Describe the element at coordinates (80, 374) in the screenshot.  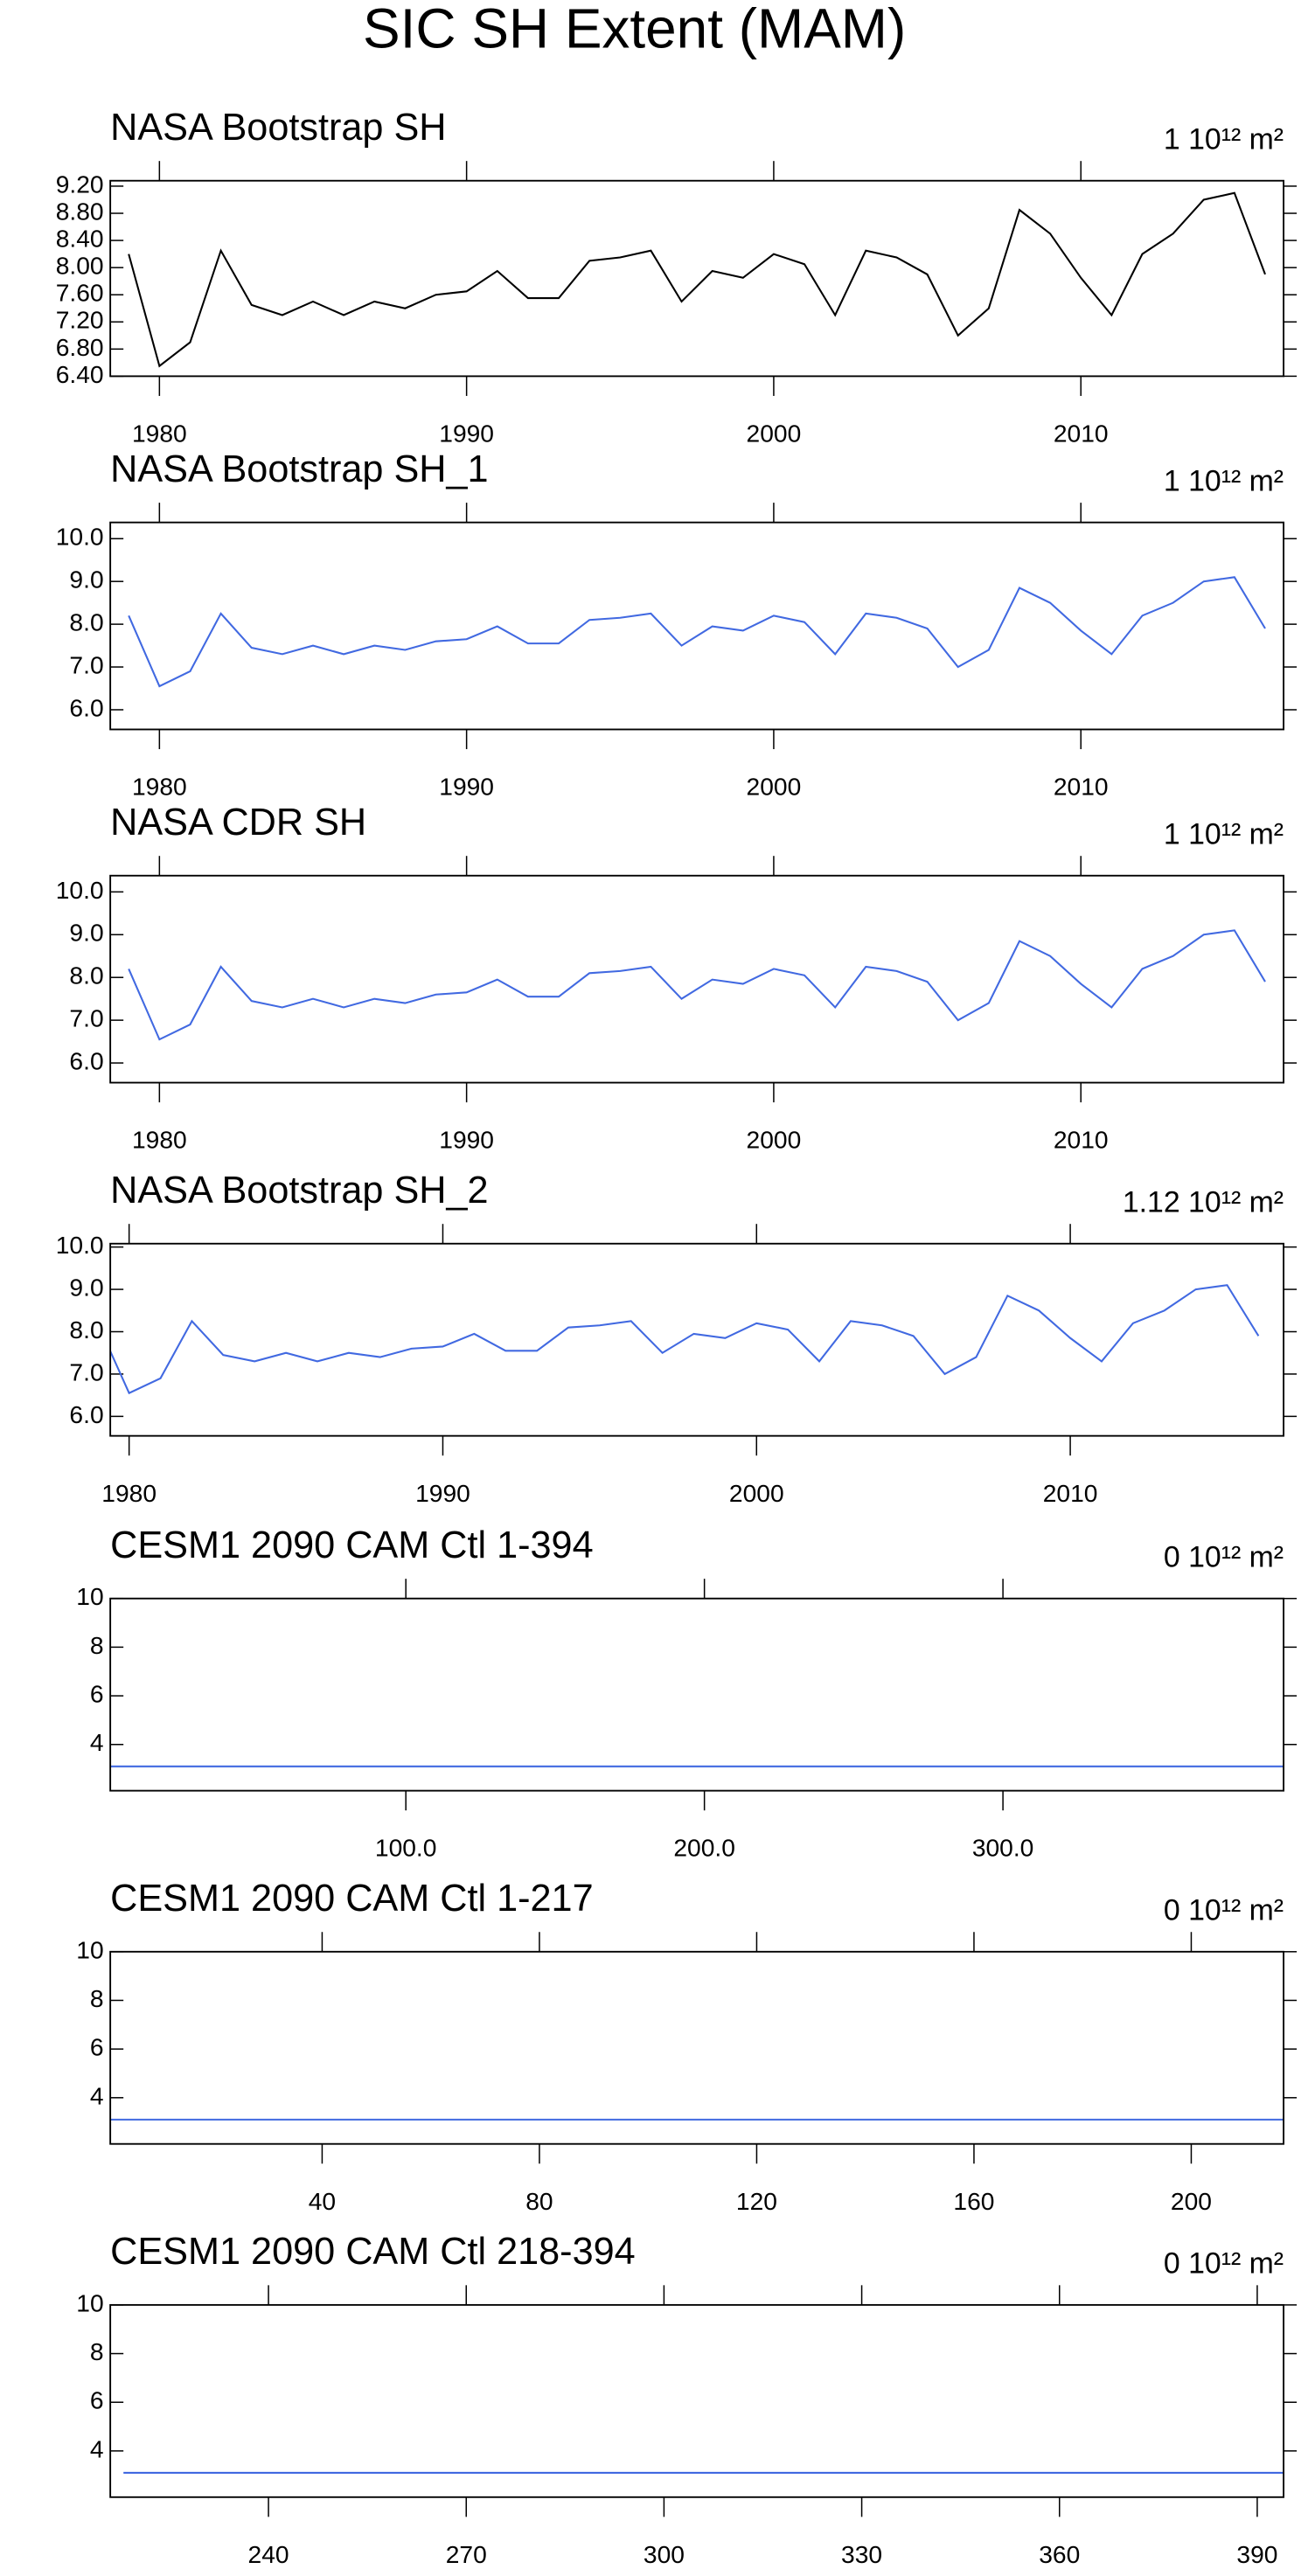
I see `y-tick-label: 6.40` at that location.